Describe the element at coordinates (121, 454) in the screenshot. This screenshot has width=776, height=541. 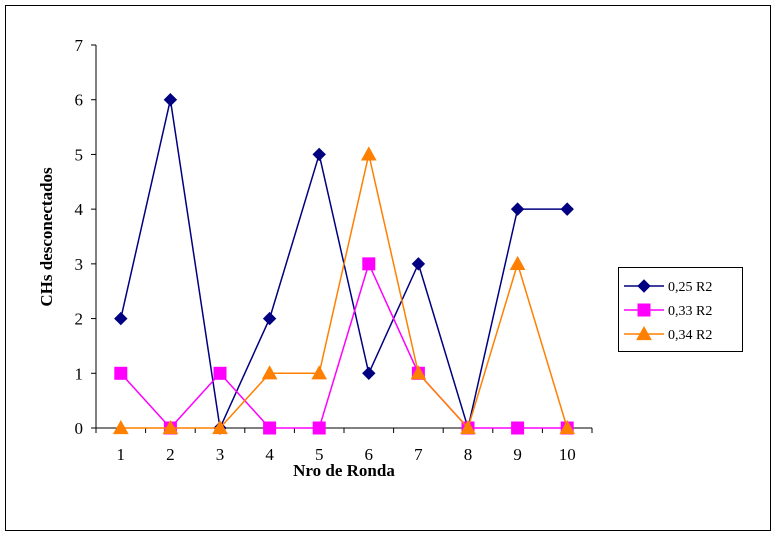
I see `x-tick-label: 1` at that location.